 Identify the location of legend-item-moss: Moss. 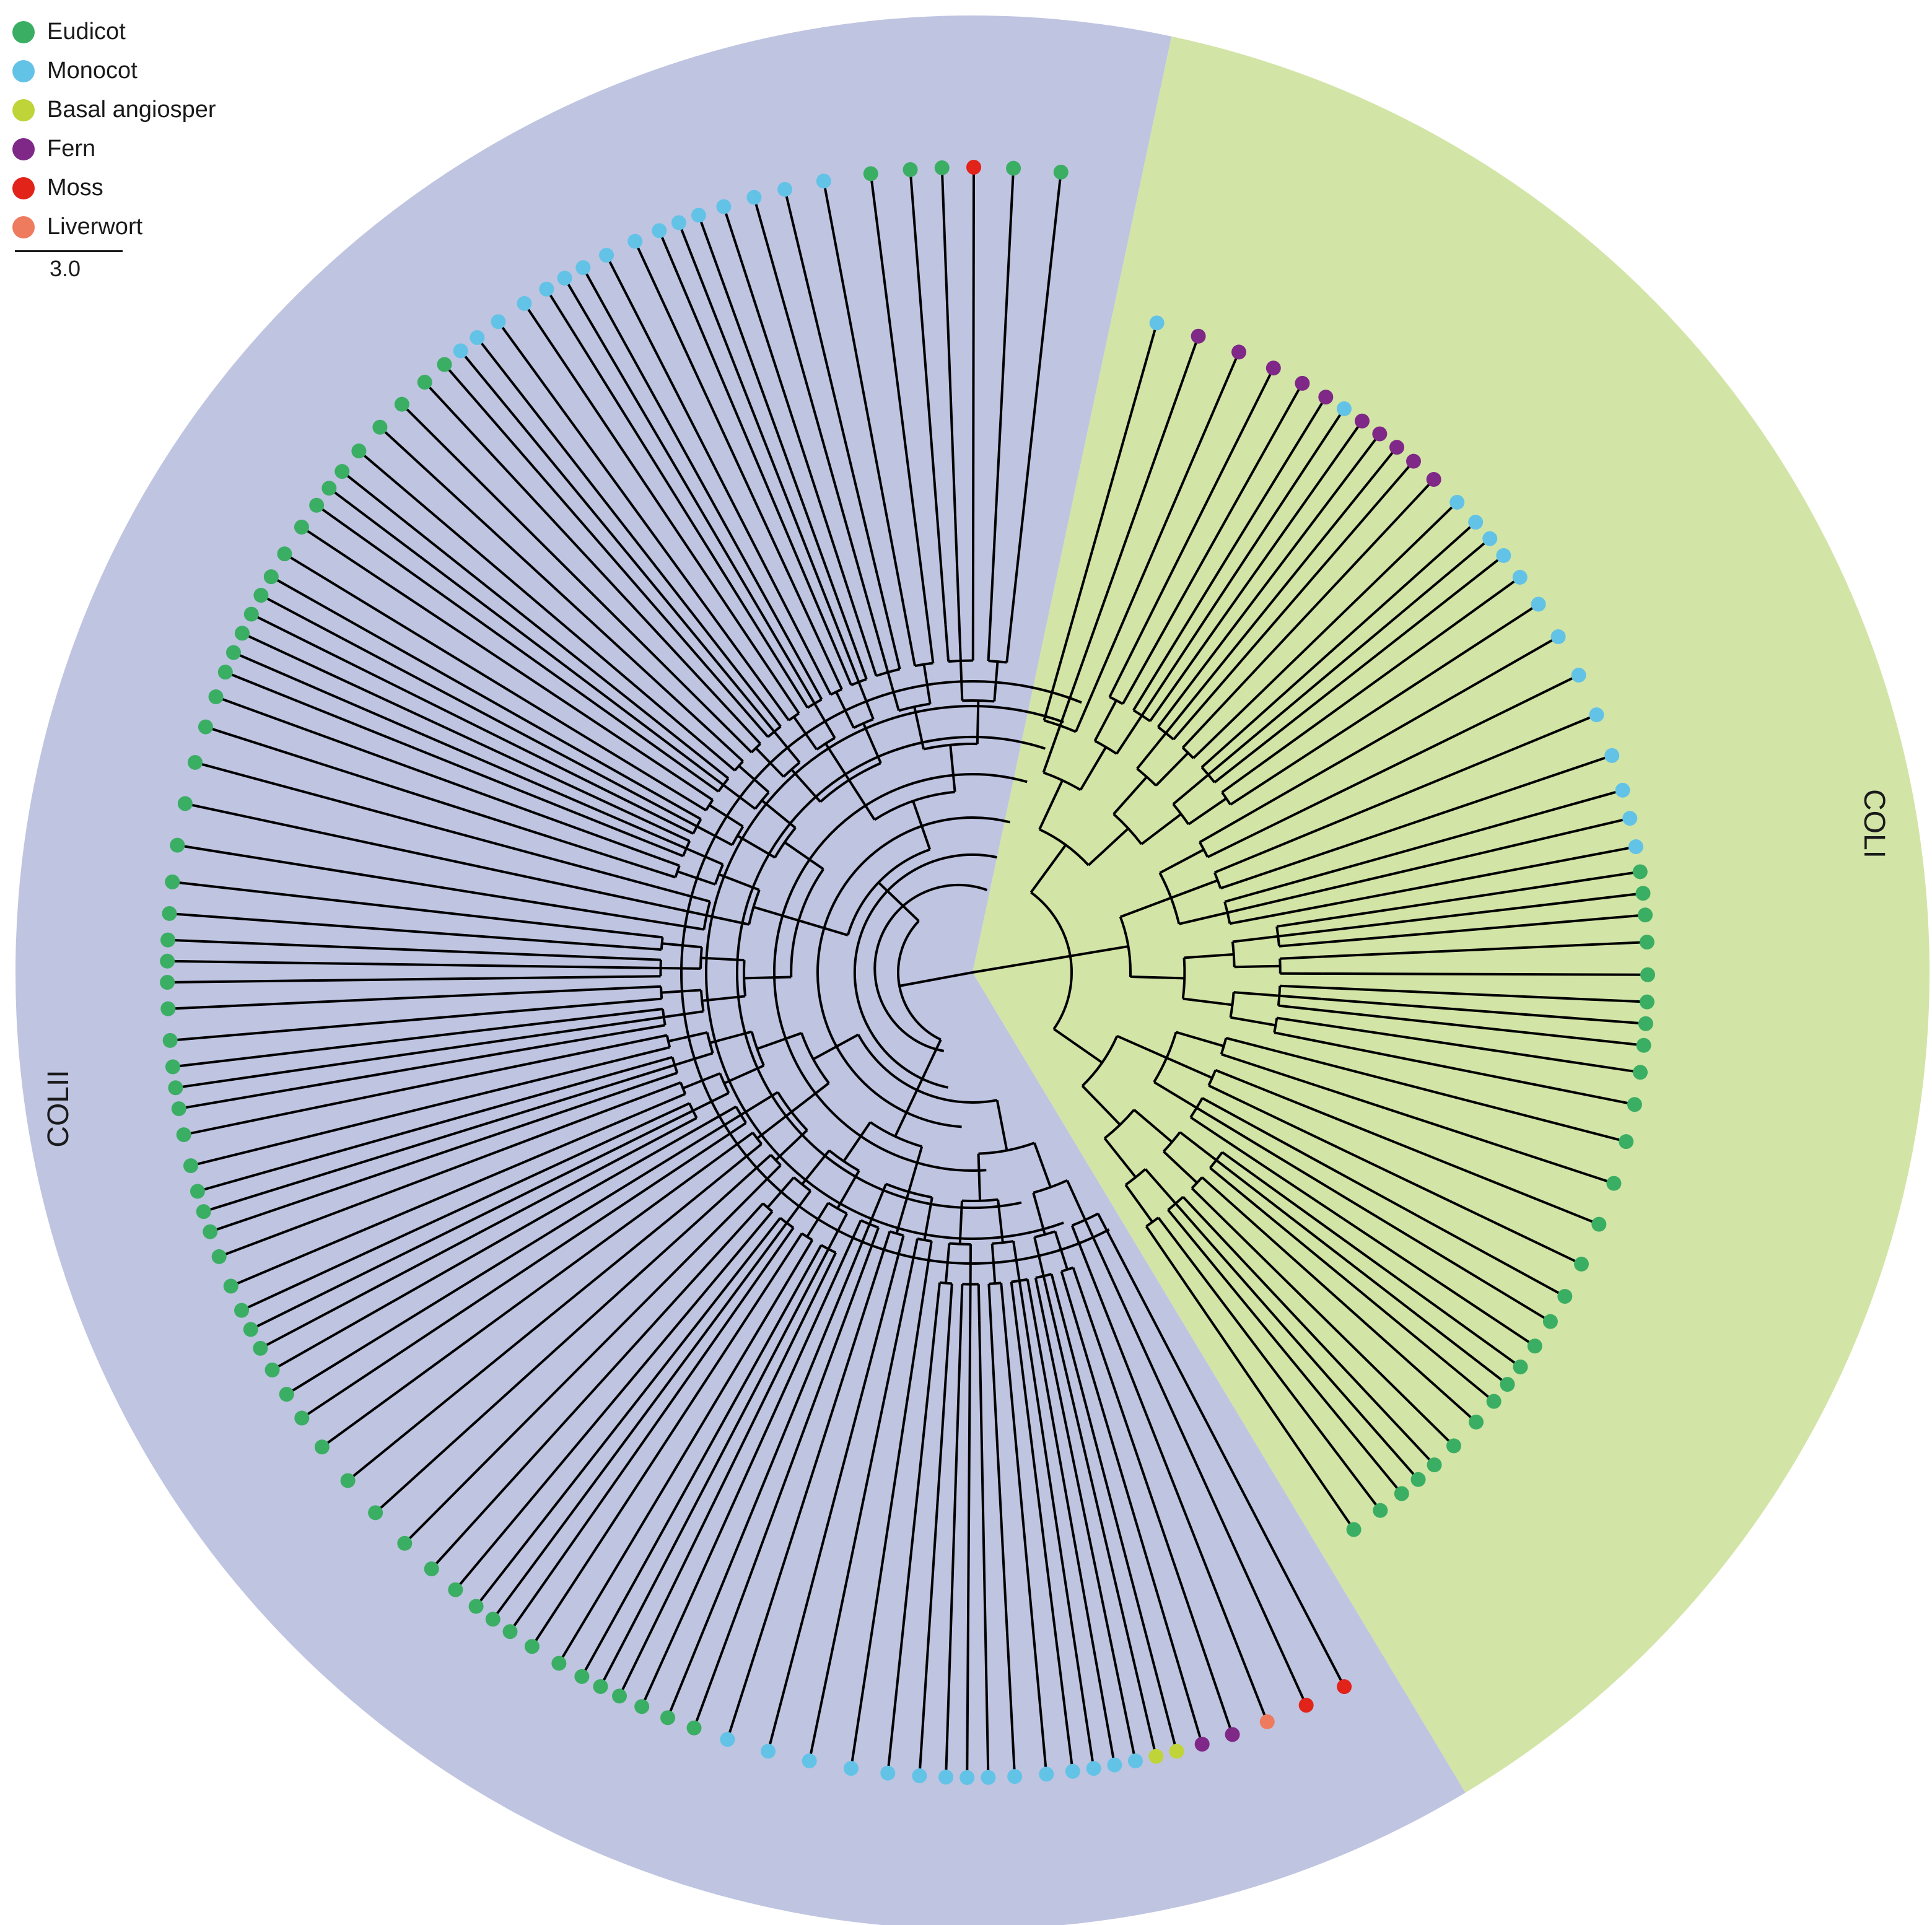
(114, 187).